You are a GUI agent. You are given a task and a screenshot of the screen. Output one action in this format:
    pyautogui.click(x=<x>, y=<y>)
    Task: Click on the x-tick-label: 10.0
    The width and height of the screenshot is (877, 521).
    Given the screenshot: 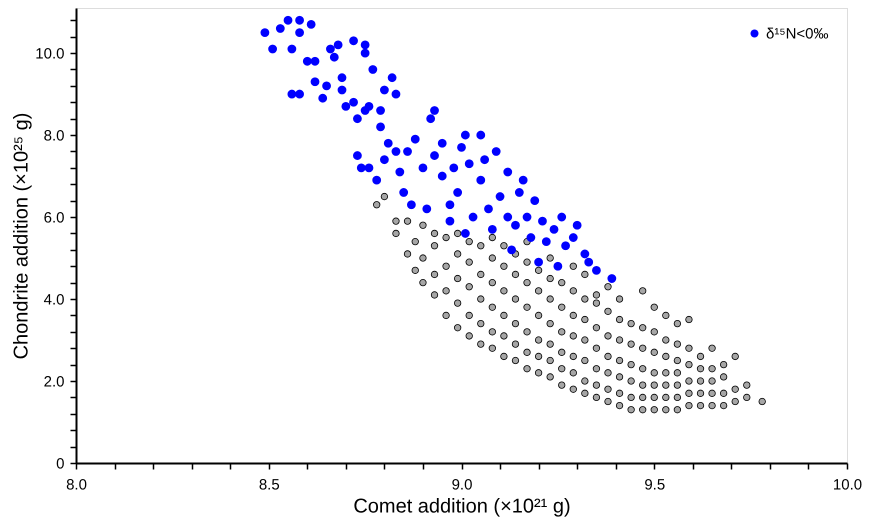 What is the action you would take?
    pyautogui.click(x=847, y=485)
    